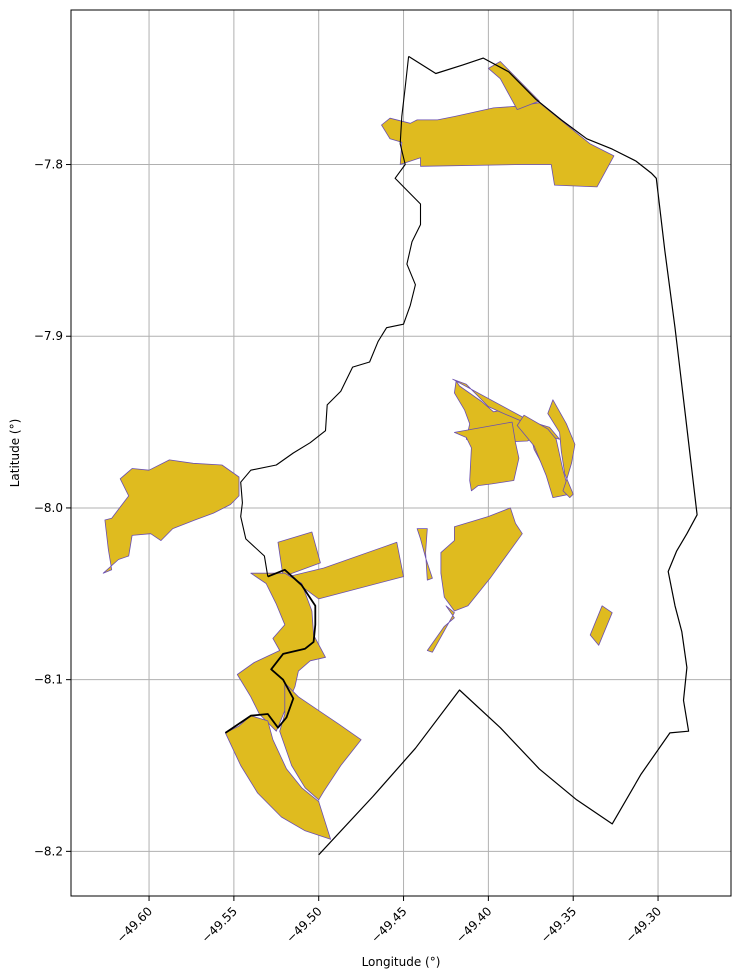 The image size is (740, 979). Describe the element at coordinates (401, 962) in the screenshot. I see `x-axis-label: Longitude (°)` at that location.